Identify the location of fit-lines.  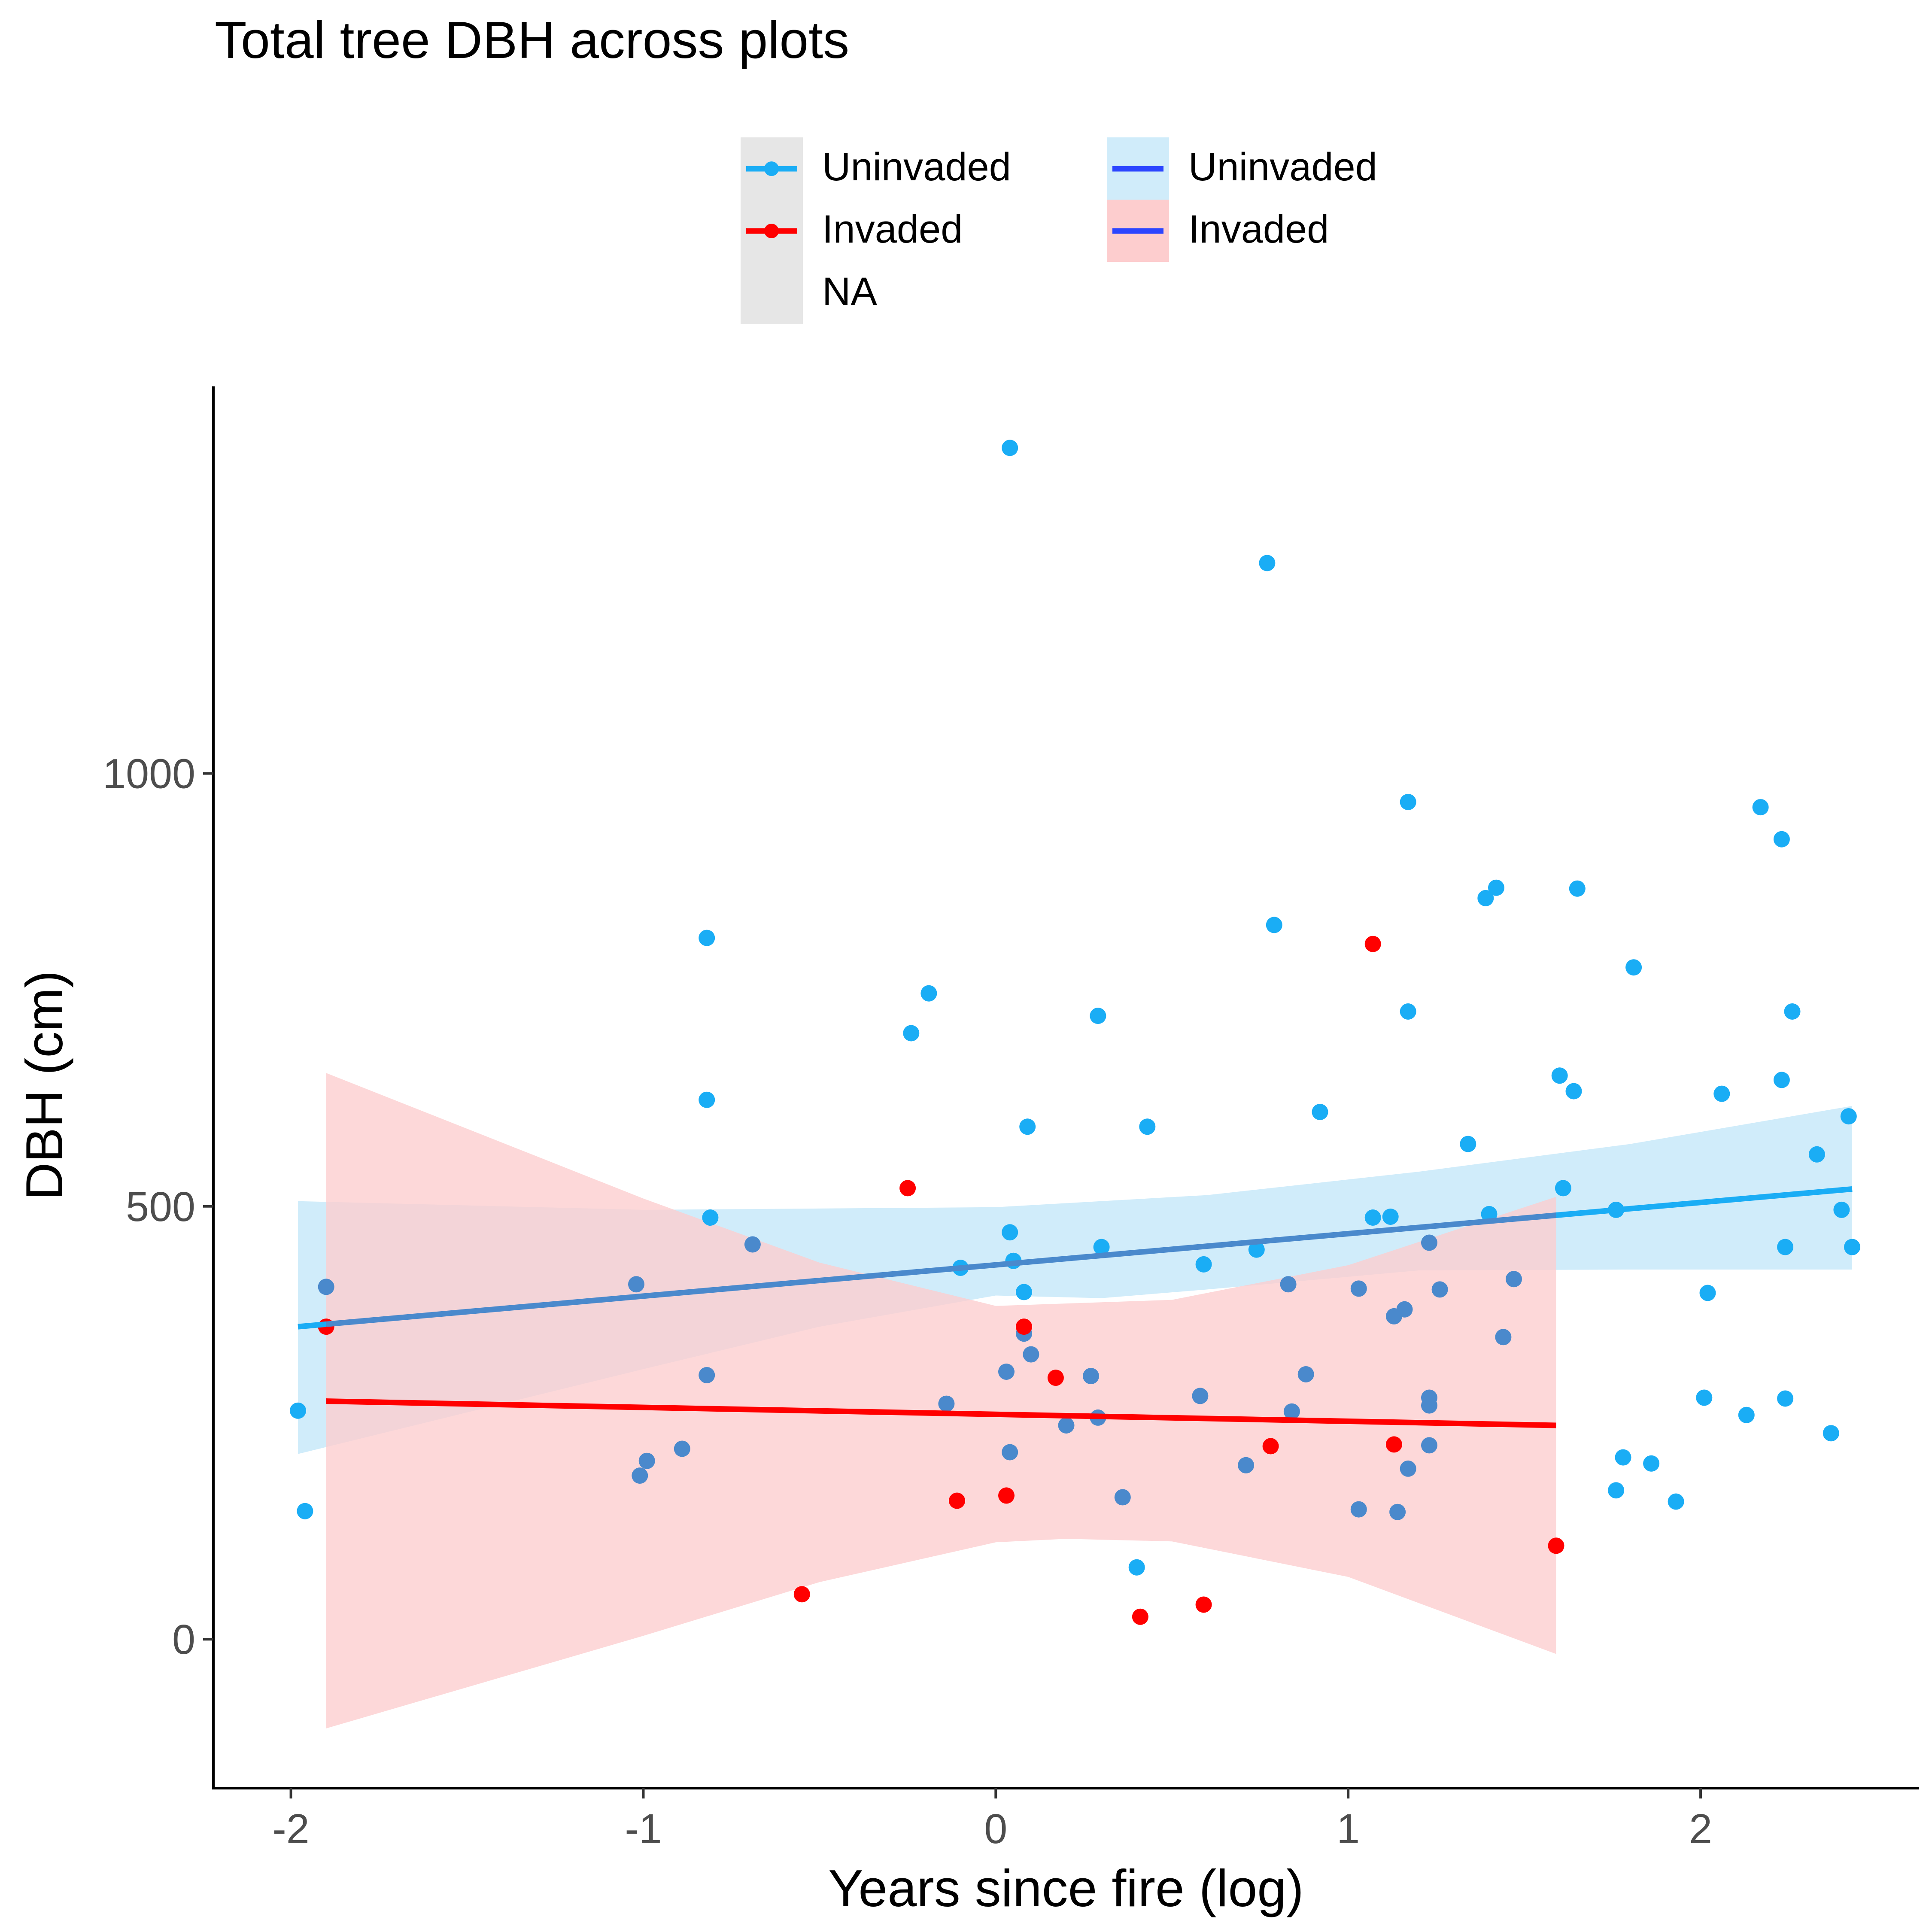
(1075, 1307).